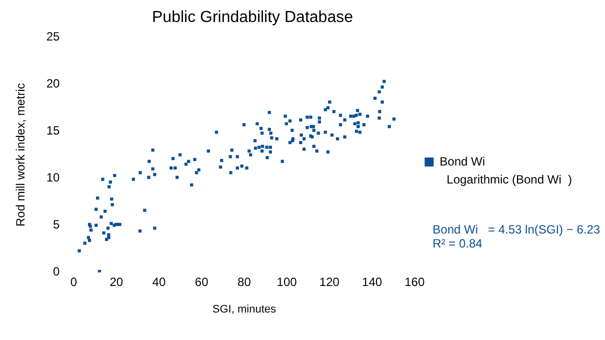 Image resolution: width=605 pixels, height=340 pixels. What do you see at coordinates (159, 281) in the screenshot?
I see `x-tick-label: 40` at bounding box center [159, 281].